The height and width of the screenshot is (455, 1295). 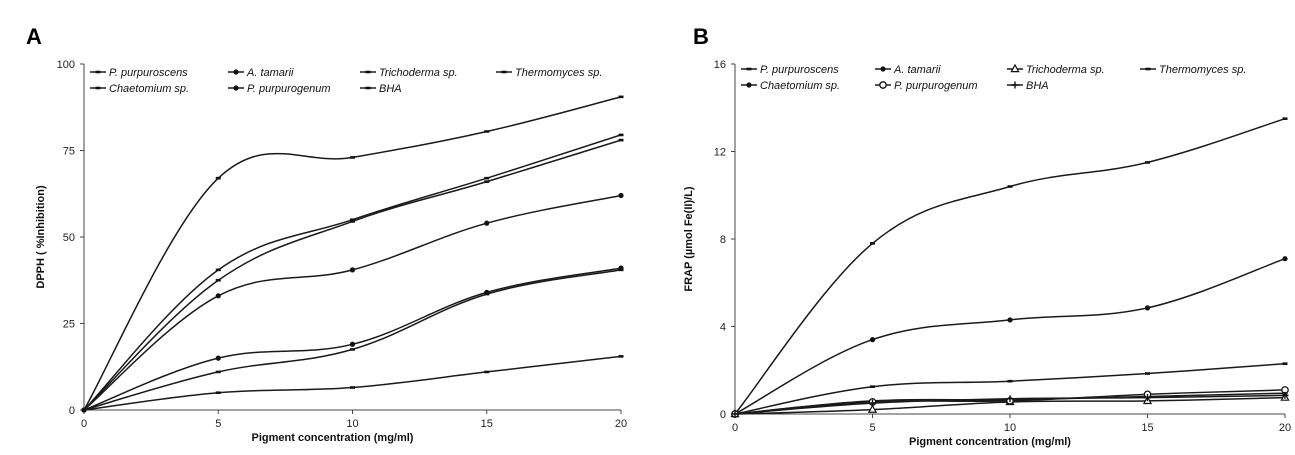 I want to click on legend-label: Thermomyces sp., so click(x=558, y=73).